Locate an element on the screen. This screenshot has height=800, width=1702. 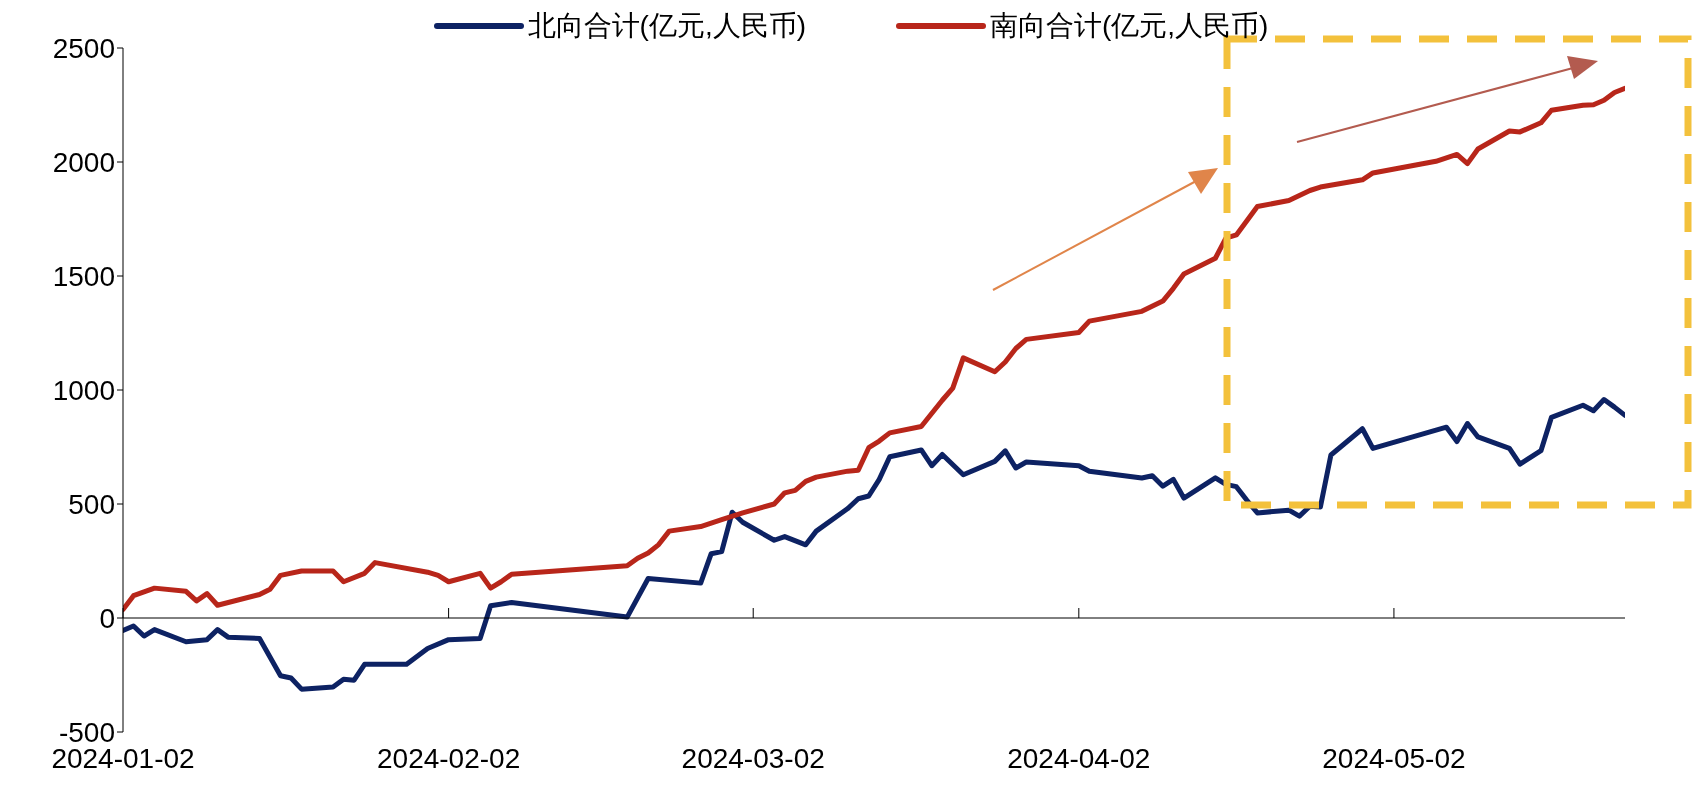
y-tick-label: 2500 is located at coordinates (83, 48).